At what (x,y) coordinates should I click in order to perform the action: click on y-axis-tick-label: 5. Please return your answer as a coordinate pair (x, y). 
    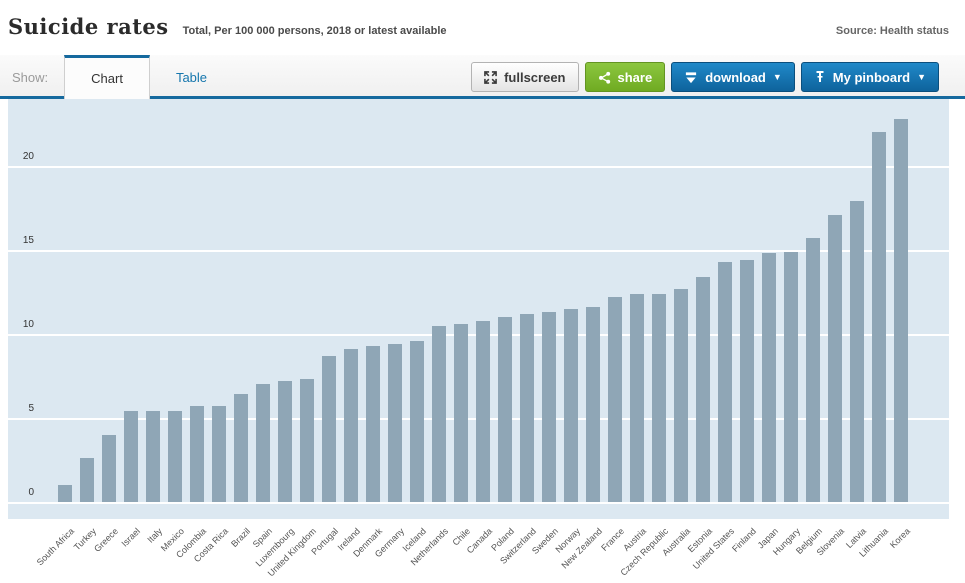
    Looking at the image, I should click on (31, 408).